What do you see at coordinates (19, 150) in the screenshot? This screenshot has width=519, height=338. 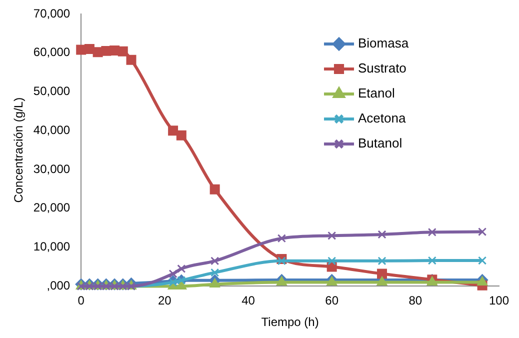 I see `y-axis-title: Concentración (g/L)` at bounding box center [19, 150].